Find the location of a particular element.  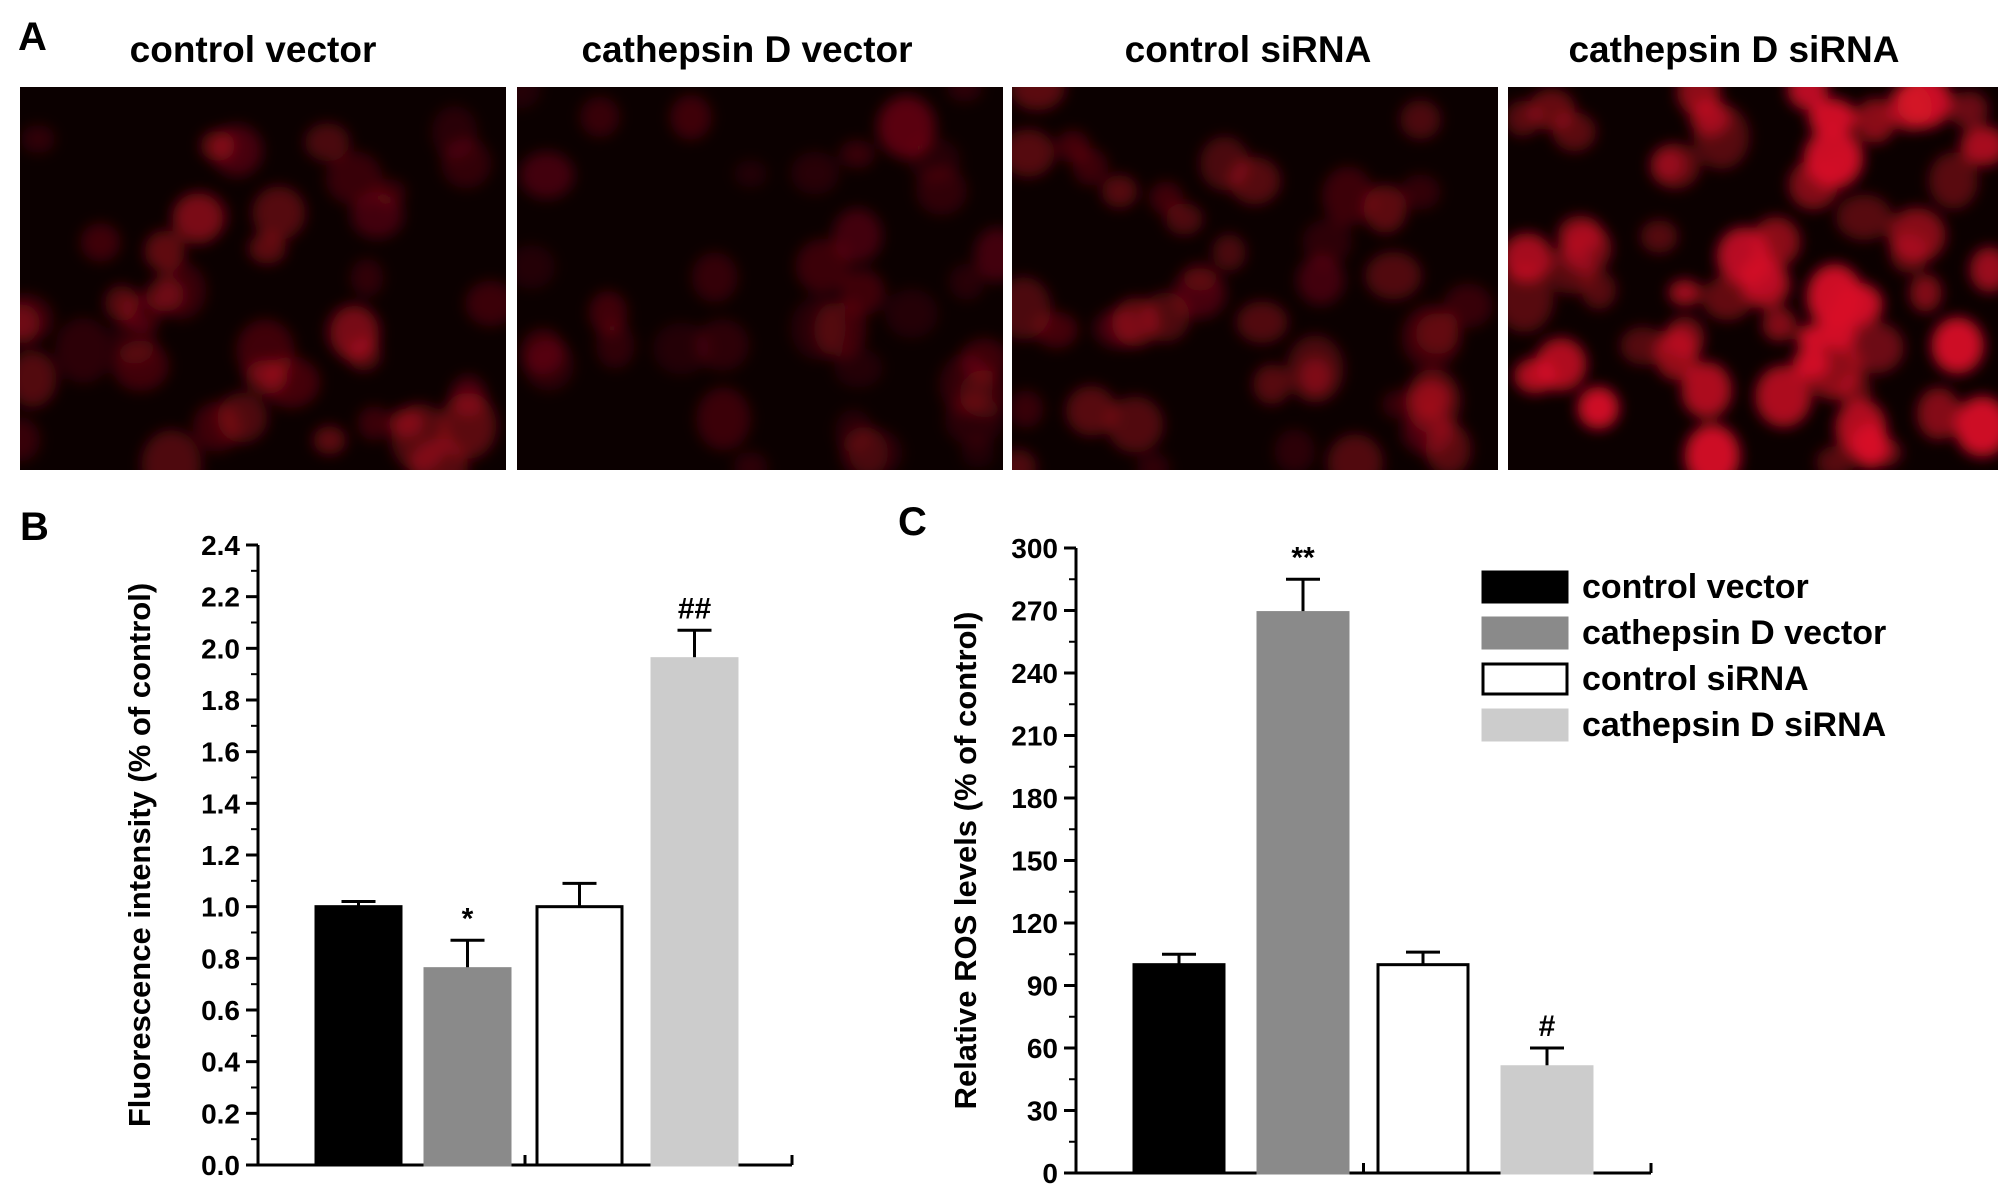

image-title-control-sirna: control siRNA is located at coordinates (1248, 49).